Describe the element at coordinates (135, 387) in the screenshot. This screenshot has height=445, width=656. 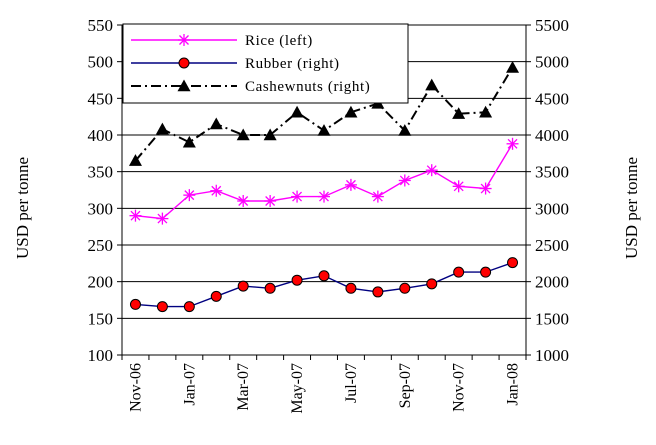
I see `x-tick-label: Nov-06` at that location.